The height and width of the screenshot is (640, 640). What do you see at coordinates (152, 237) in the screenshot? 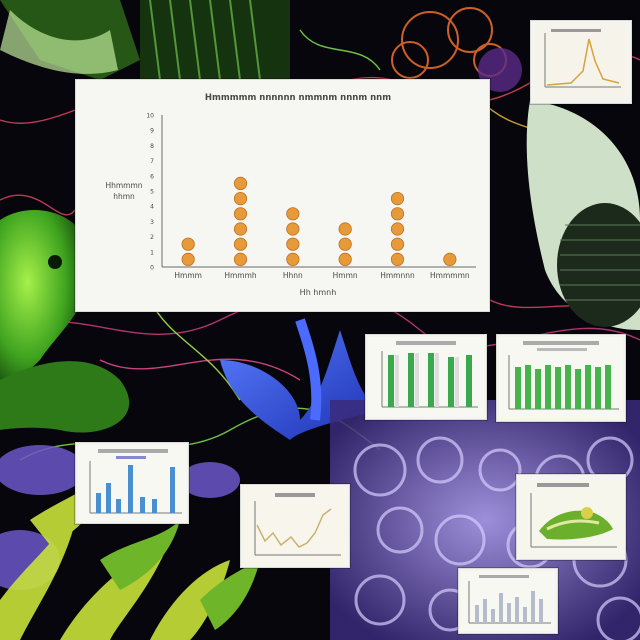
I see `y-tick-label: 2` at bounding box center [152, 237].